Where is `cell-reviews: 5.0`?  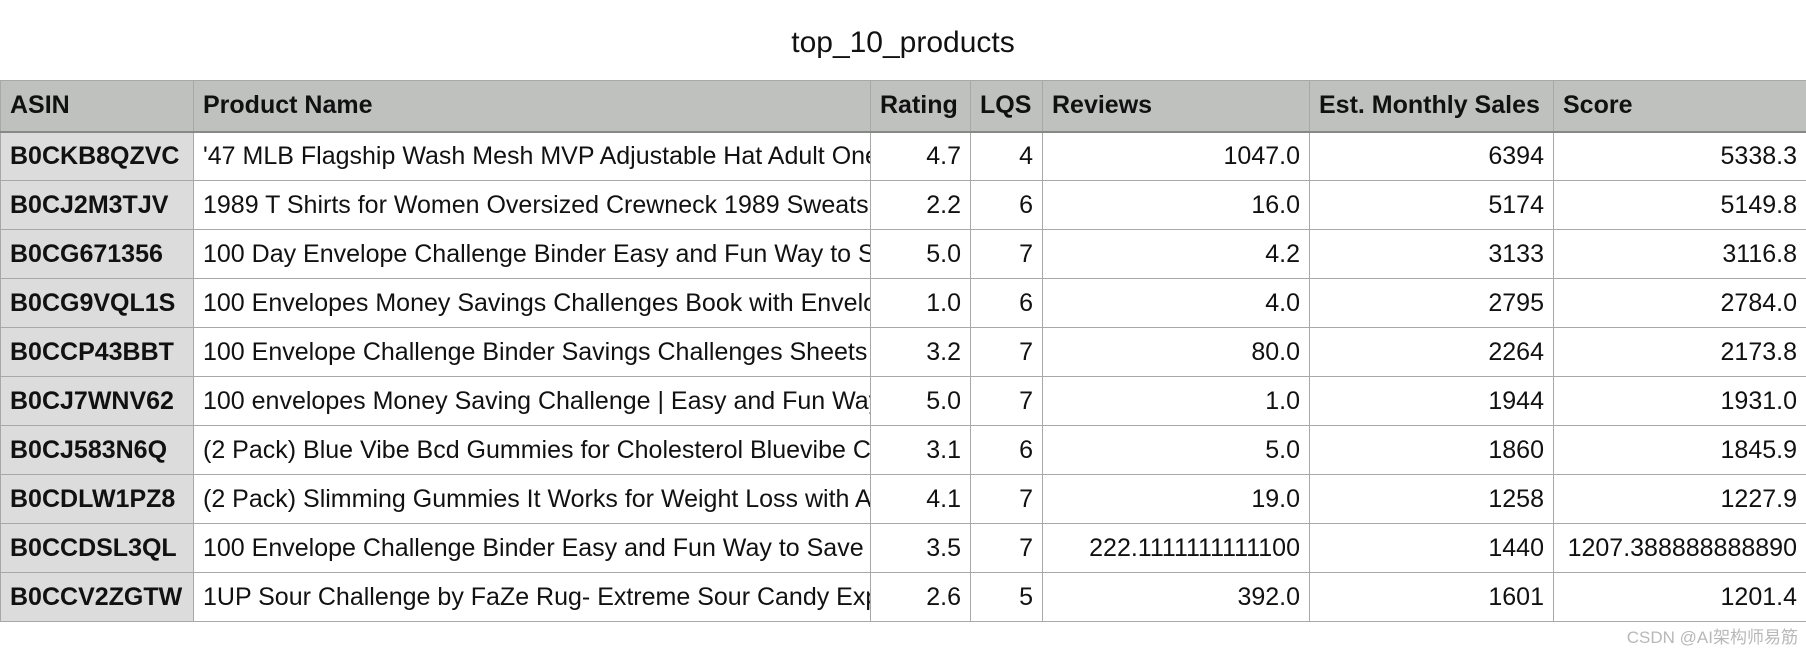
cell-reviews: 5.0 is located at coordinates (1176, 450).